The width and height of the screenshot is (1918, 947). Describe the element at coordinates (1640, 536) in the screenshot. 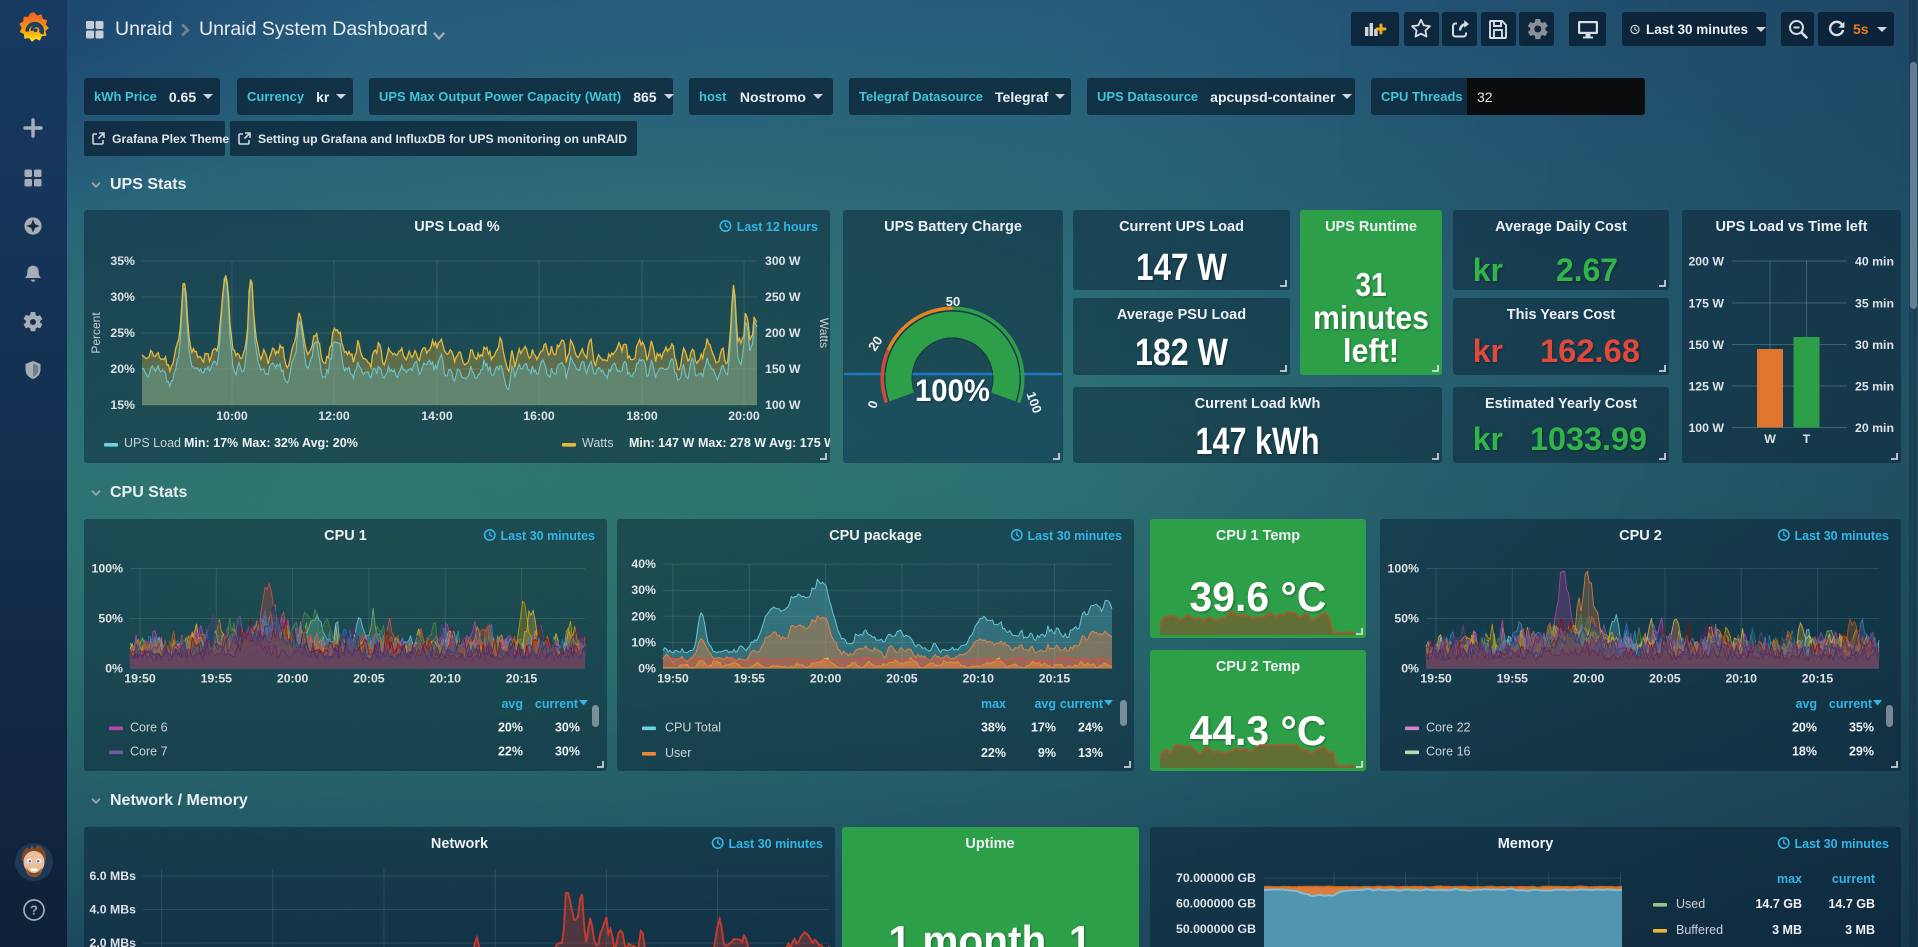

I see `svg-text: CPU 2` at that location.